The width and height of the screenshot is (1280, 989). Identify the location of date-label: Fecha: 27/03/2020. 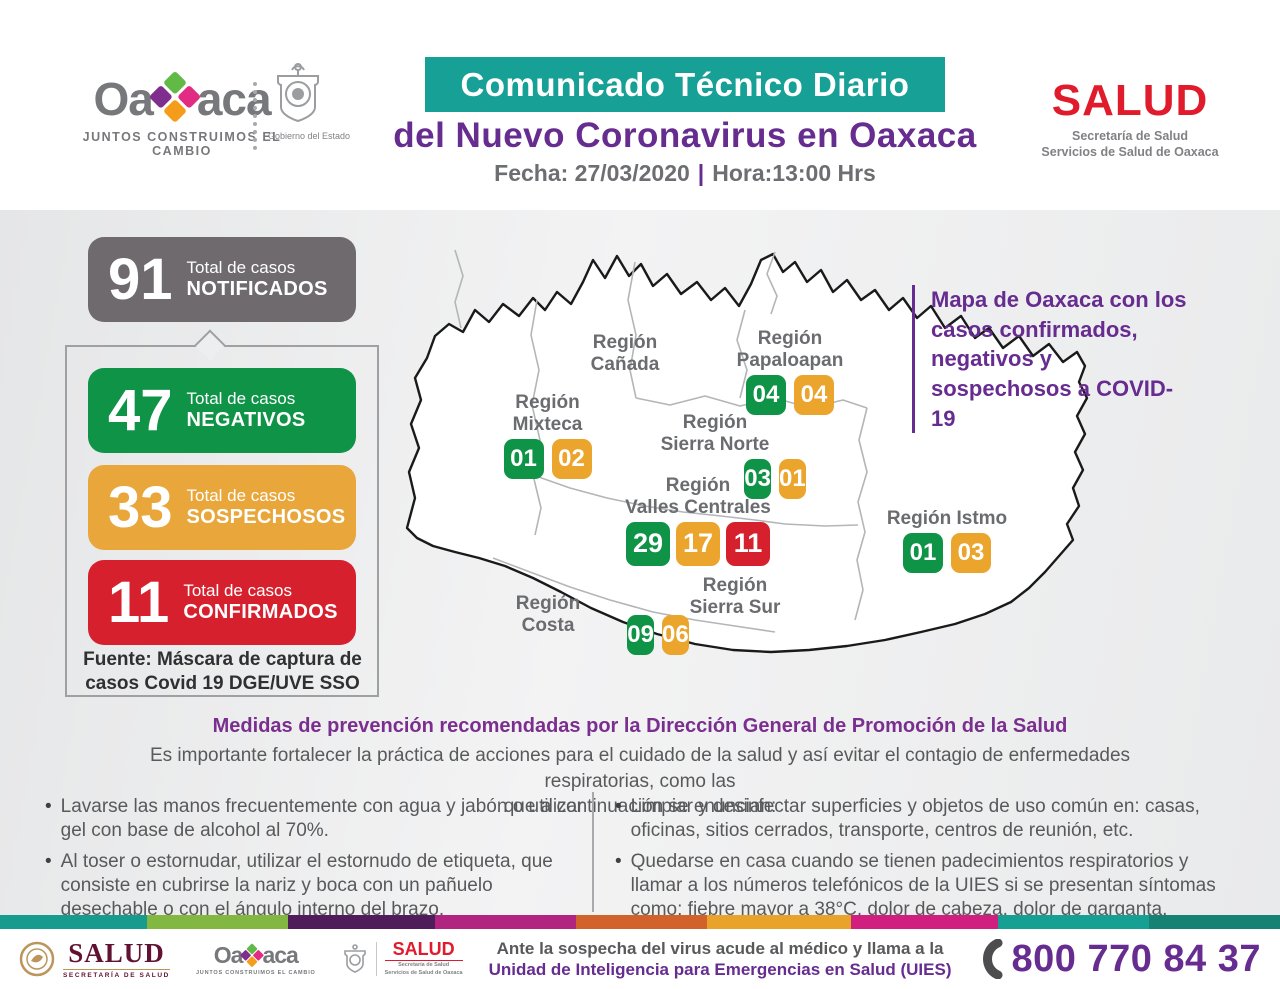
(592, 173).